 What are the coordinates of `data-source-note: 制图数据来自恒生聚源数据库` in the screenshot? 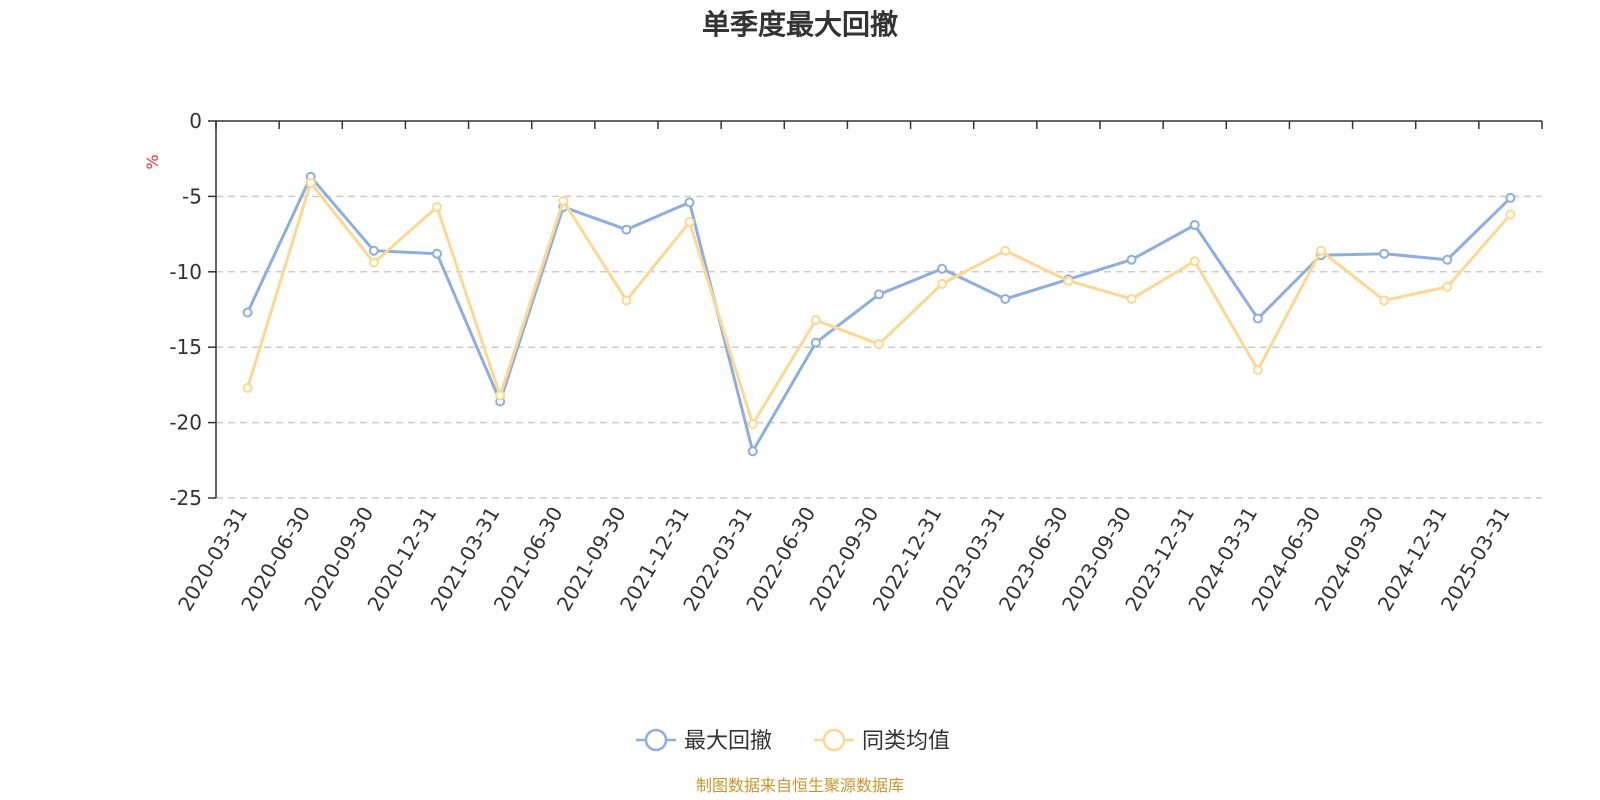 It's located at (800, 785).